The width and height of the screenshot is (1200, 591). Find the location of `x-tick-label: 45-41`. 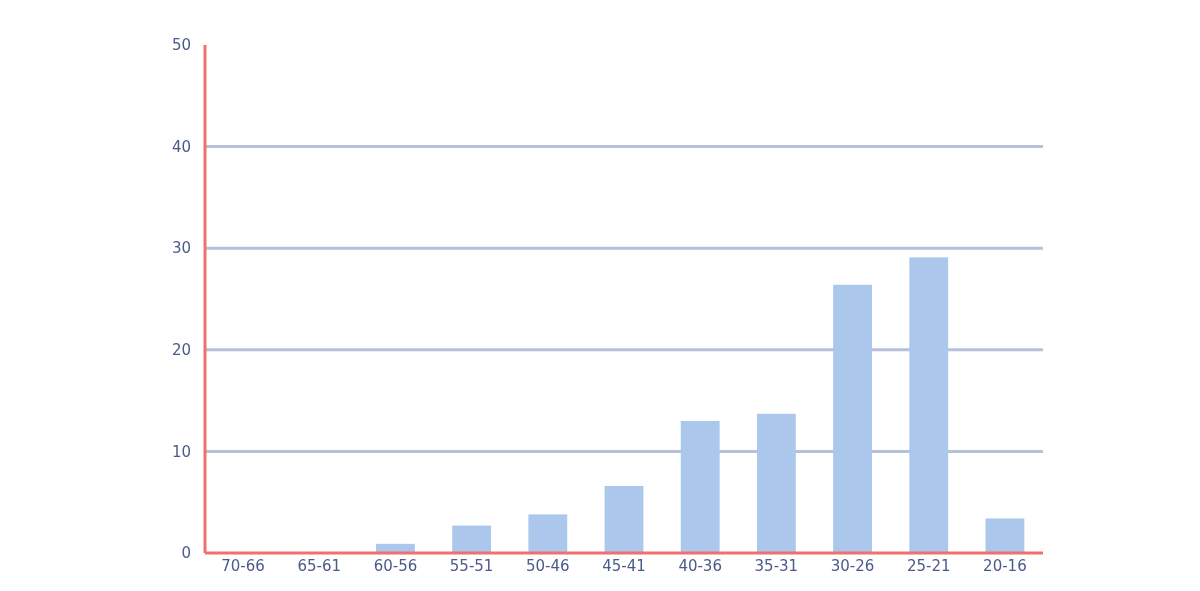

x-tick-label: 45-41 is located at coordinates (624, 566).